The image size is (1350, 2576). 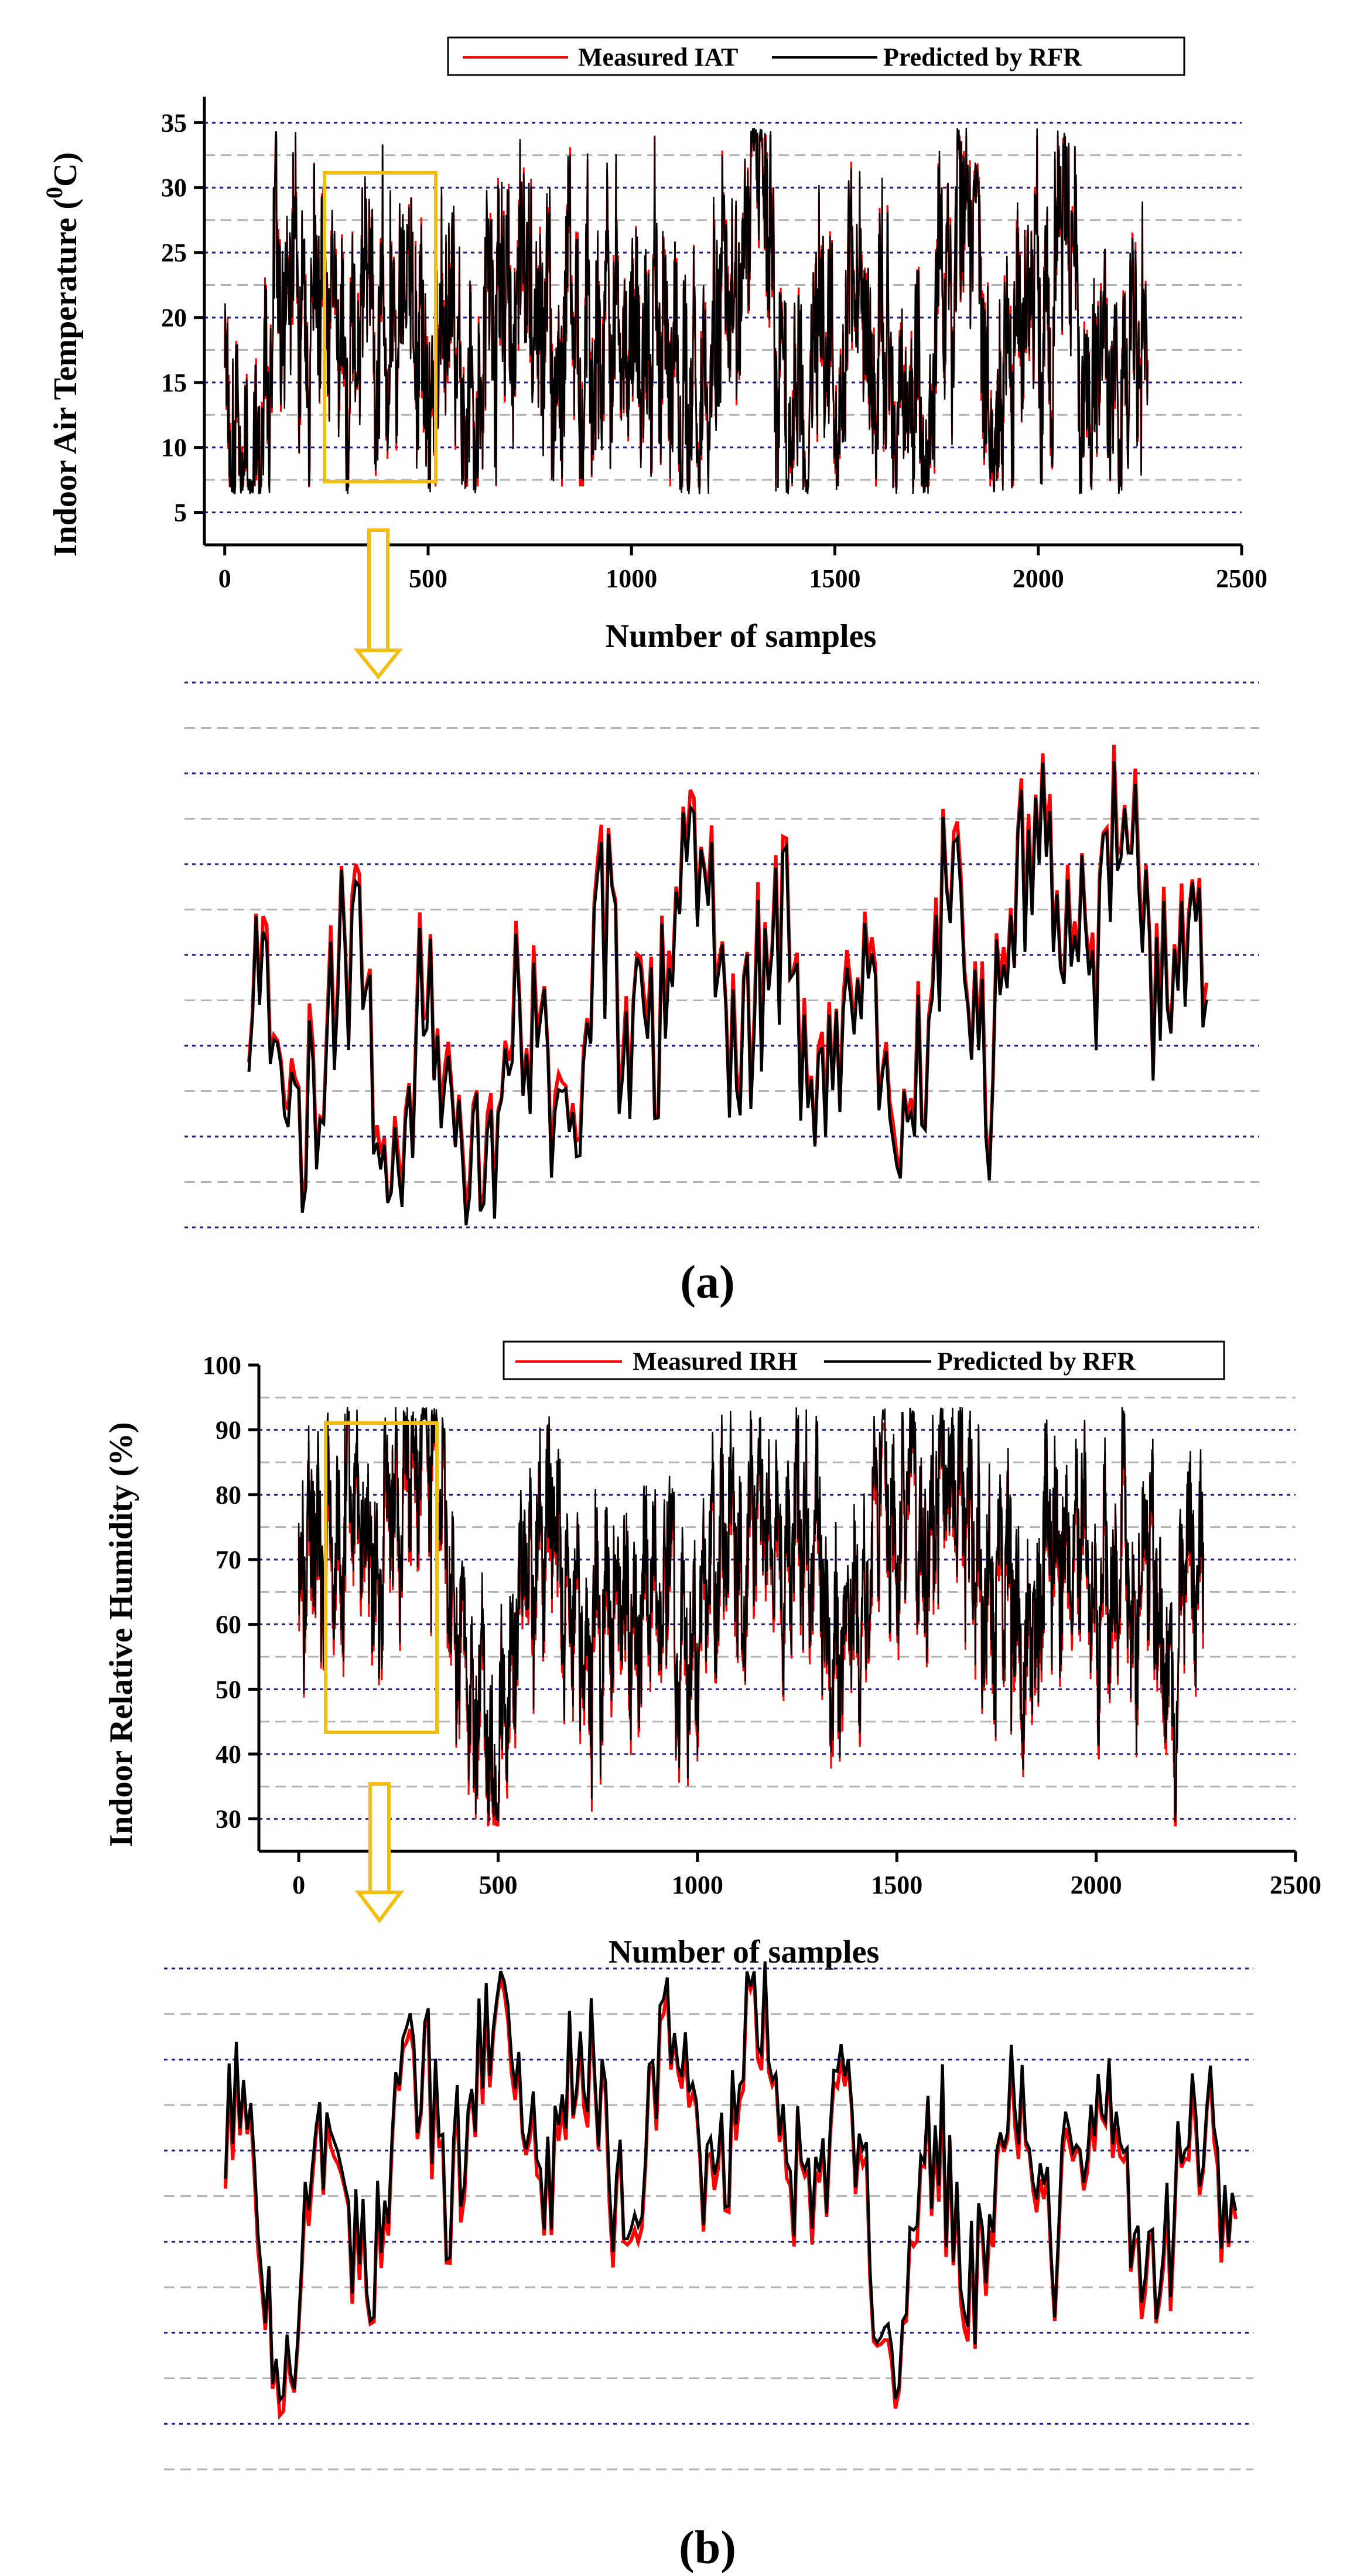 I want to click on y-tick-label: 70, so click(x=229, y=1559).